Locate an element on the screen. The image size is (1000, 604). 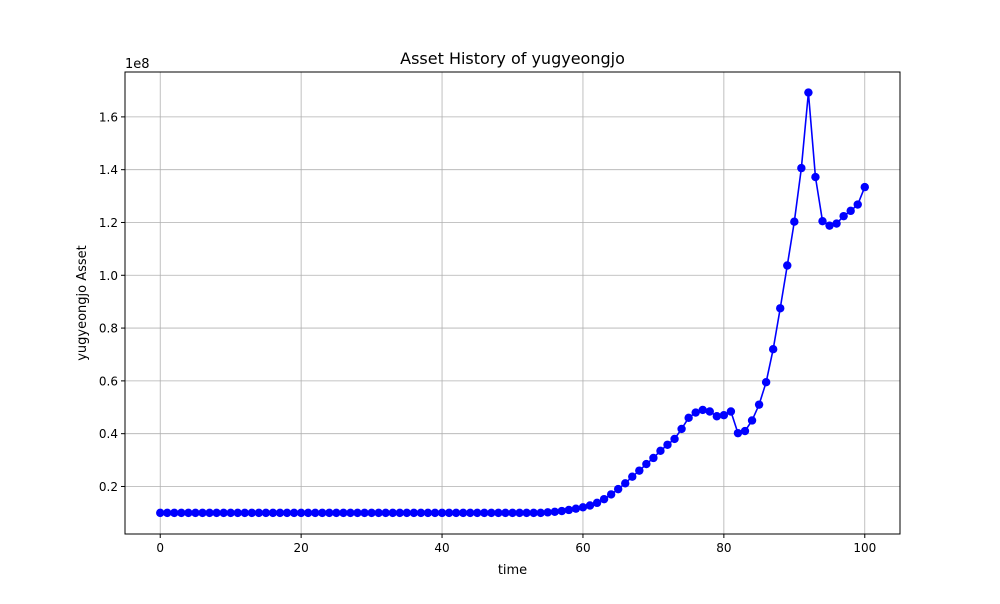
y-tick-label: 0.2 is located at coordinates (108, 487).